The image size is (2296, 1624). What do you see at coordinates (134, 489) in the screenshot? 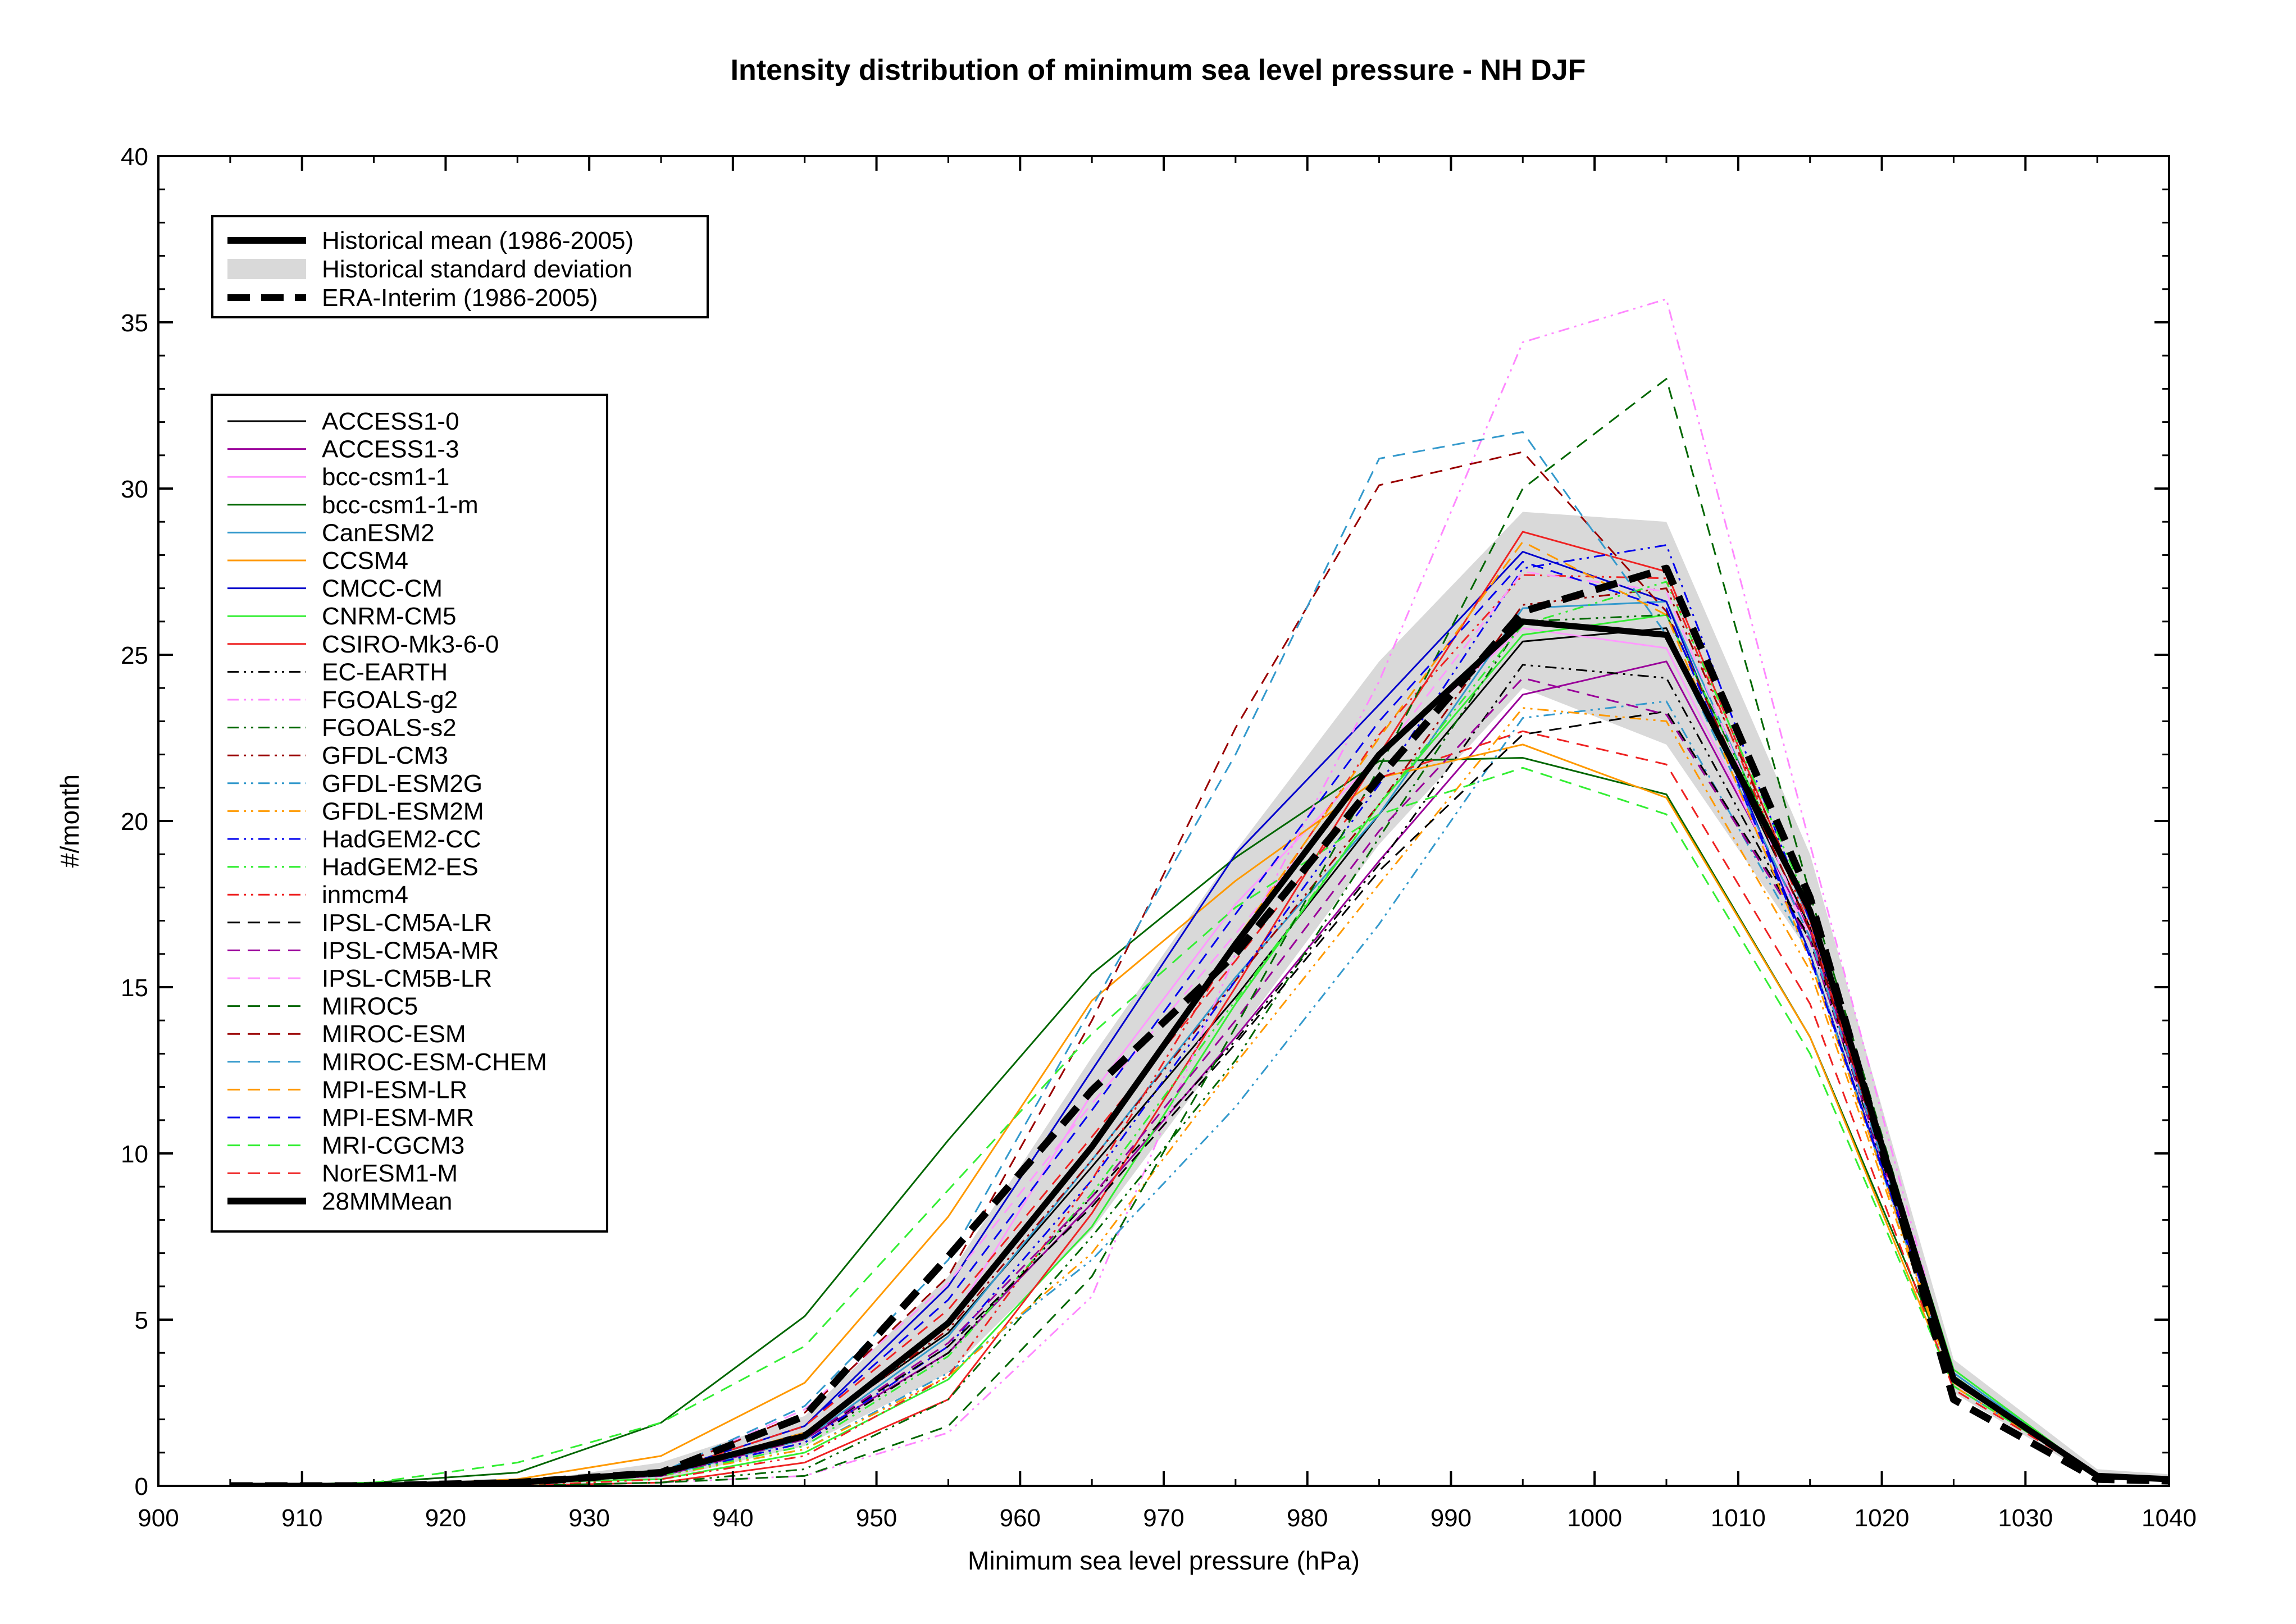
I see `y-tick-label: 30` at bounding box center [134, 489].